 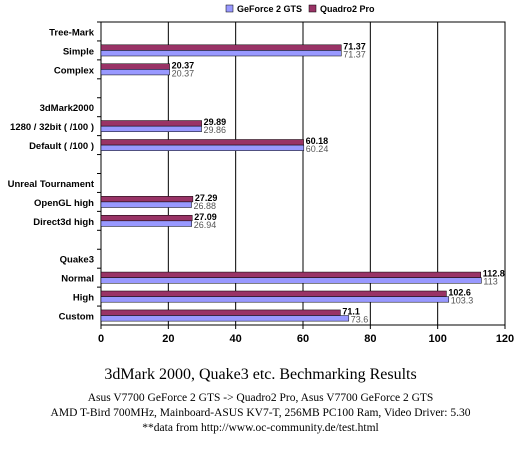 I want to click on data-label-geforce-2-gts: 20.37, so click(x=183, y=73).